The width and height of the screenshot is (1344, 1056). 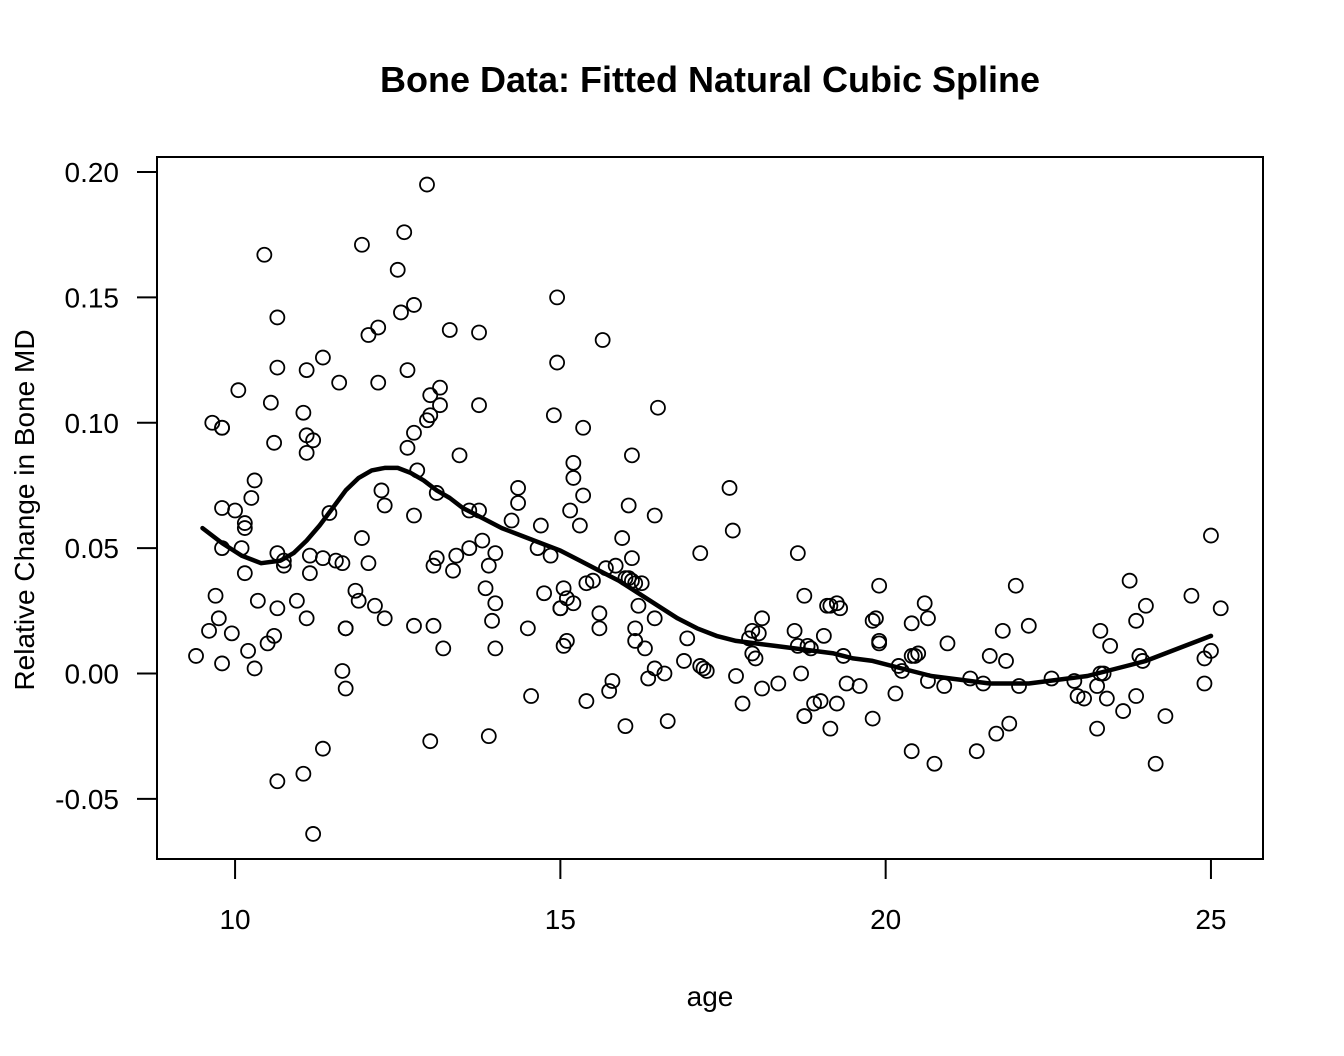 What do you see at coordinates (560, 919) in the screenshot?
I see `x-tick-label: 15` at bounding box center [560, 919].